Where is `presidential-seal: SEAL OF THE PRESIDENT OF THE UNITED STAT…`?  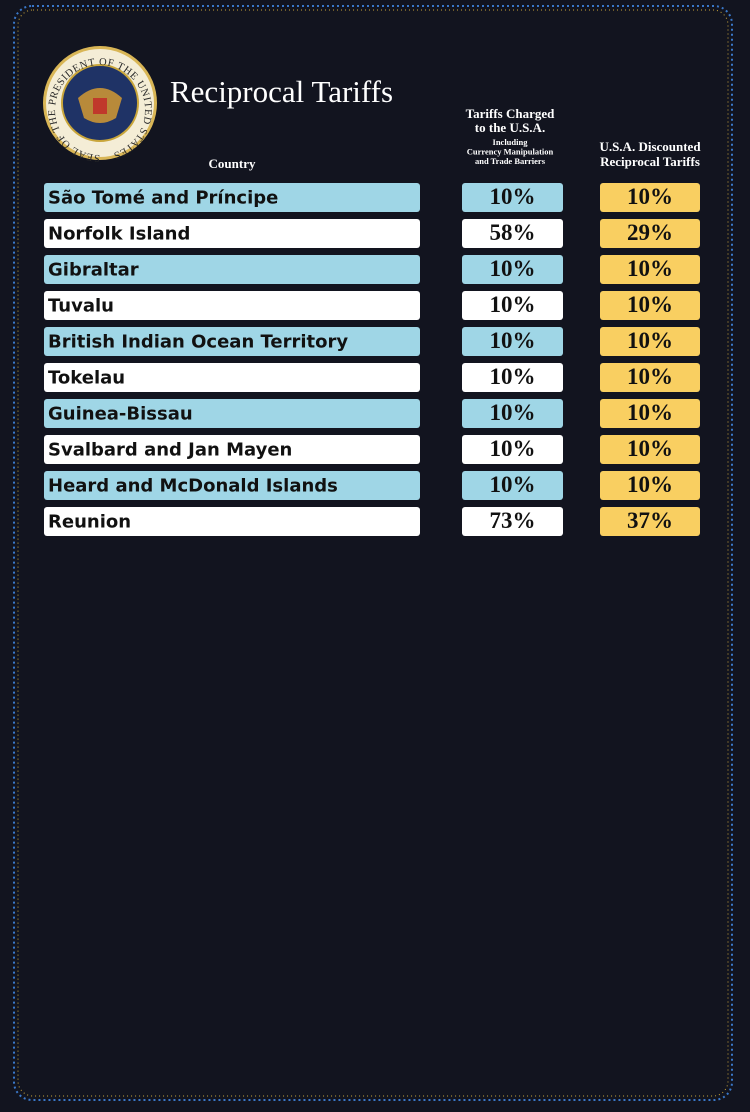
presidential-seal: SEAL OF THE PRESIDENT OF THE UNITED STAT… is located at coordinates (100, 104).